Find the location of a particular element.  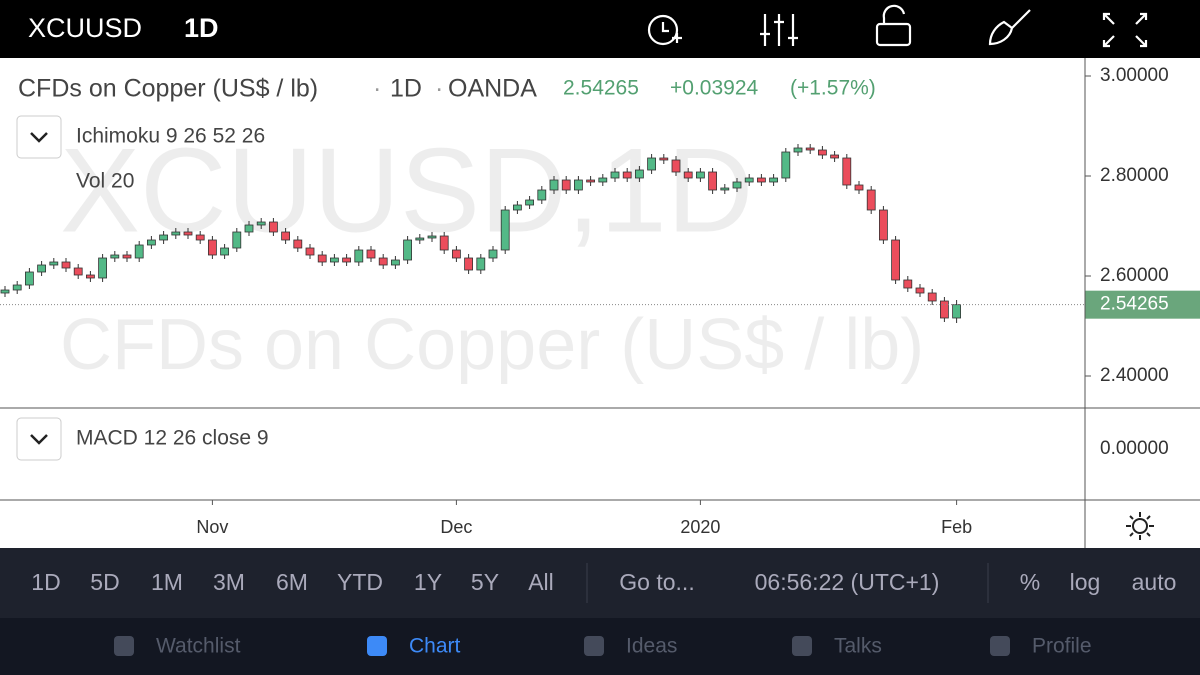

toolbar is located at coordinates (600, 583).